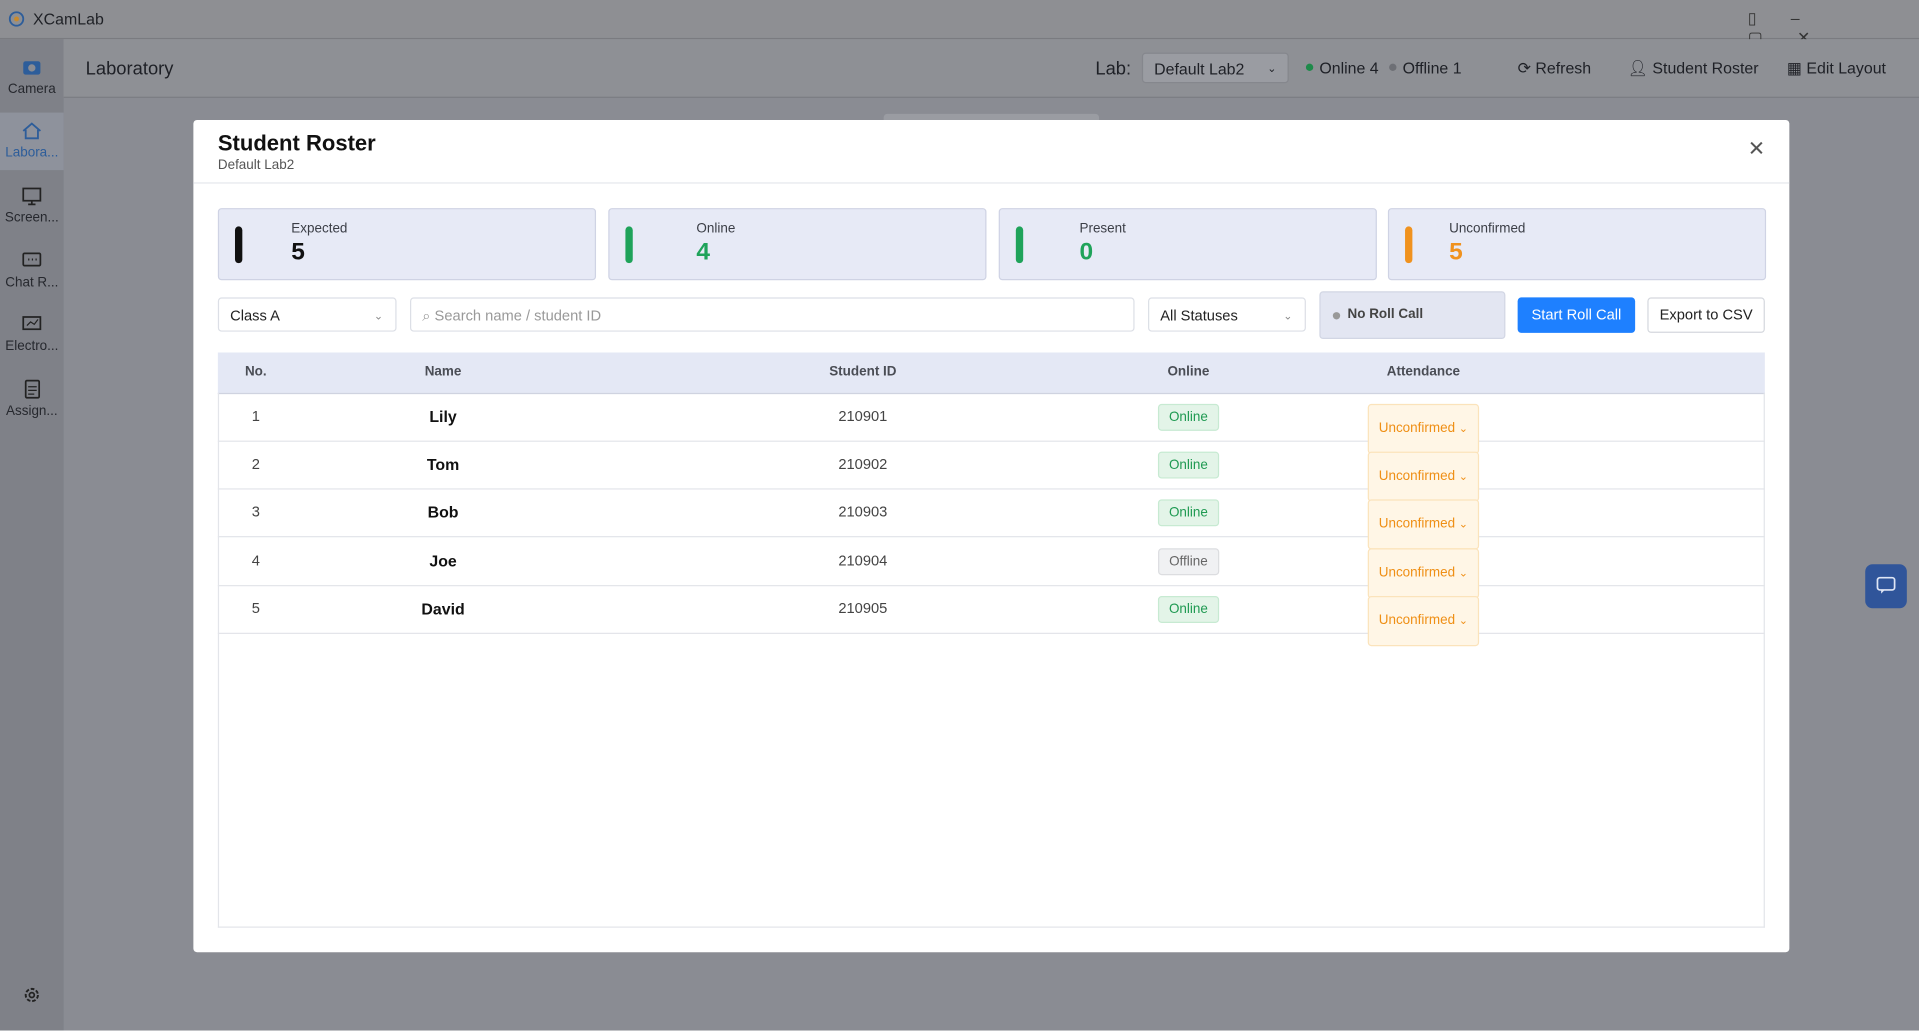 The height and width of the screenshot is (1031, 1919). I want to click on refresh-label: Refresh, so click(1563, 68).